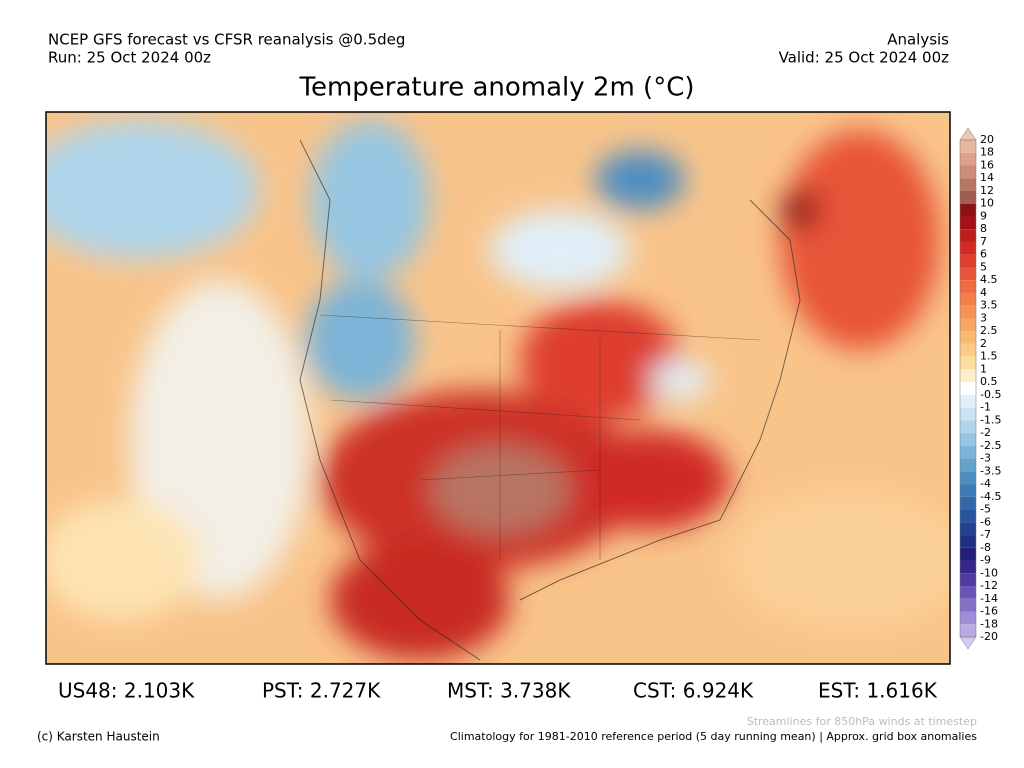  Describe the element at coordinates (983, 215) in the screenshot. I see `colorbar-label: 9` at that location.